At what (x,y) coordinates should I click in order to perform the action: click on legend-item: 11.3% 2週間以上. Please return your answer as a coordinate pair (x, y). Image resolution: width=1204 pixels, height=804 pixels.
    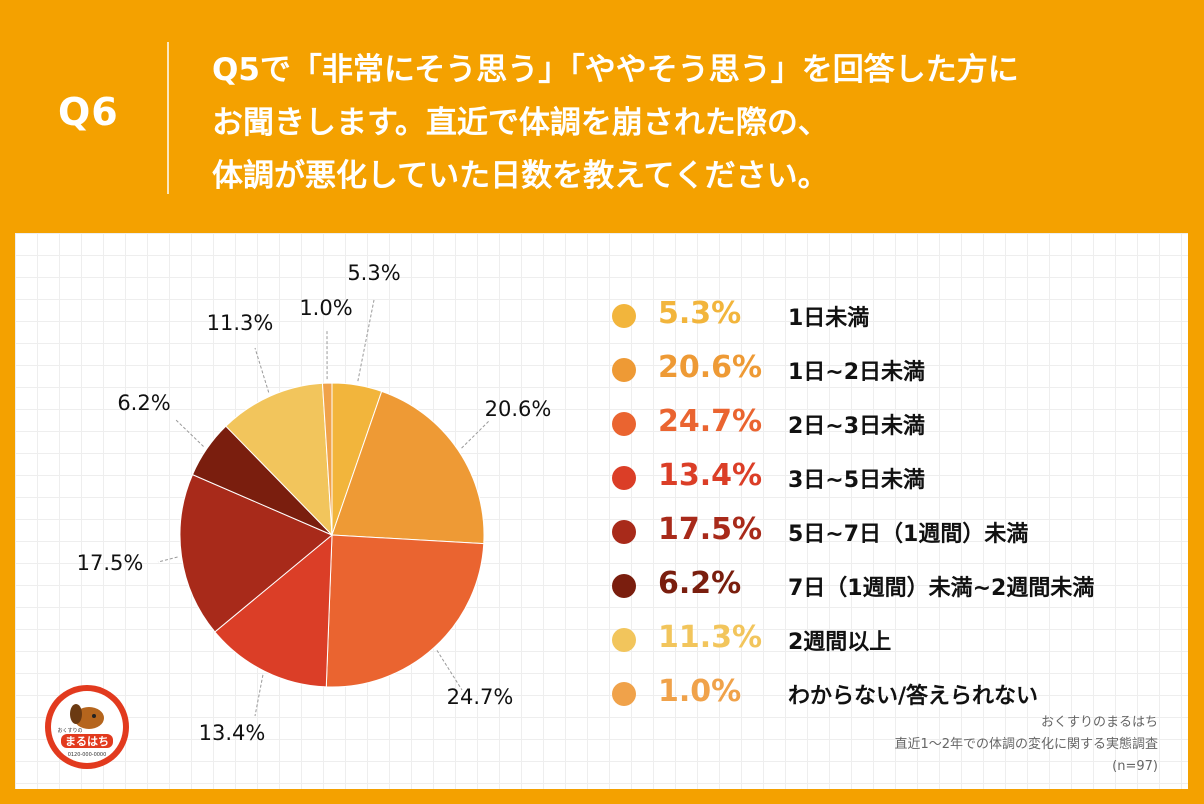
    Looking at the image, I should click on (890, 643).